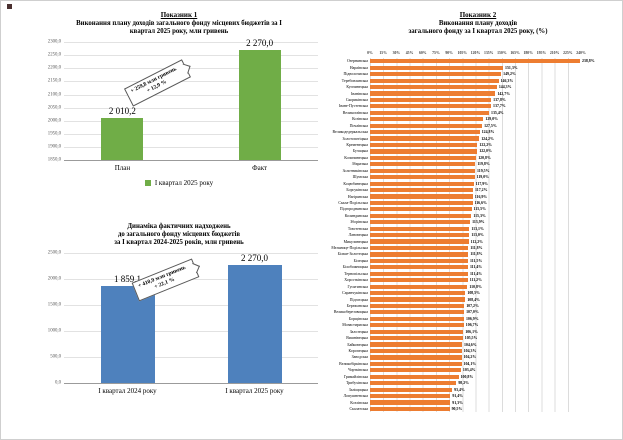  I want to click on table-row: Золотниківська 119,5%, so click(462, 171).